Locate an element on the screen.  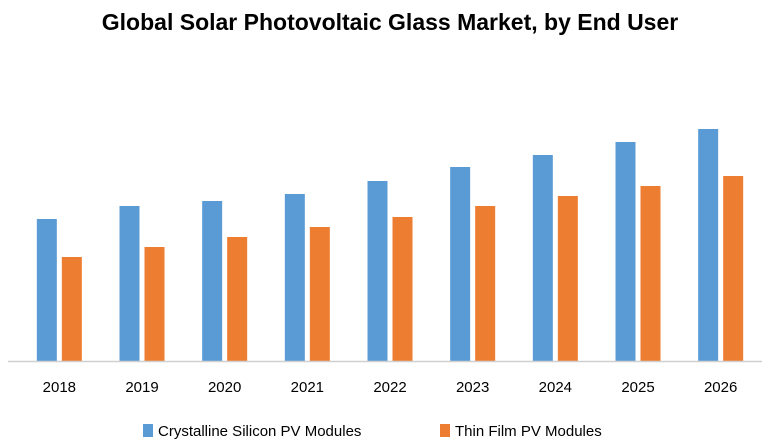
x-tick-label: 2025 is located at coordinates (637, 387).